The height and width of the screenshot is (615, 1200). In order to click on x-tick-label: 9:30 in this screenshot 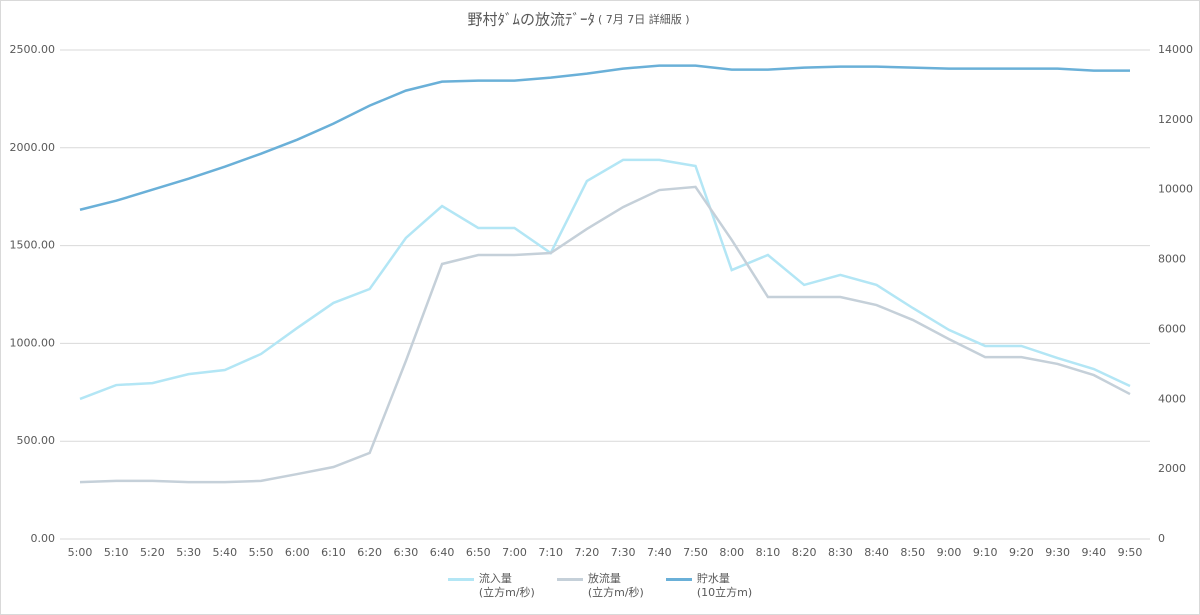, I will do `click(1057, 552)`.